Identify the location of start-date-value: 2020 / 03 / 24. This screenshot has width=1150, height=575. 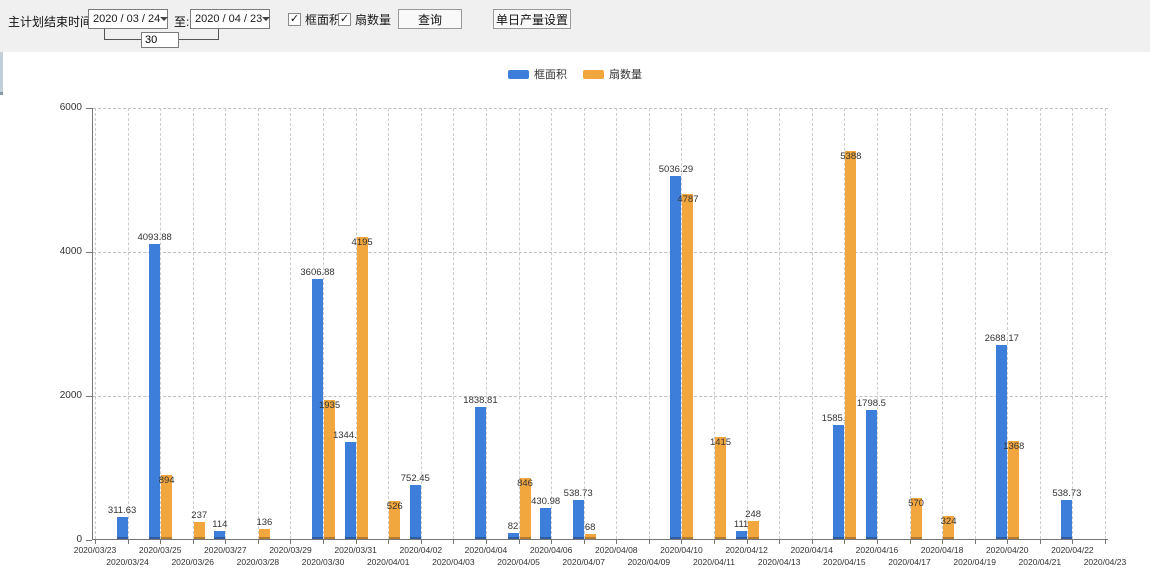
(127, 19).